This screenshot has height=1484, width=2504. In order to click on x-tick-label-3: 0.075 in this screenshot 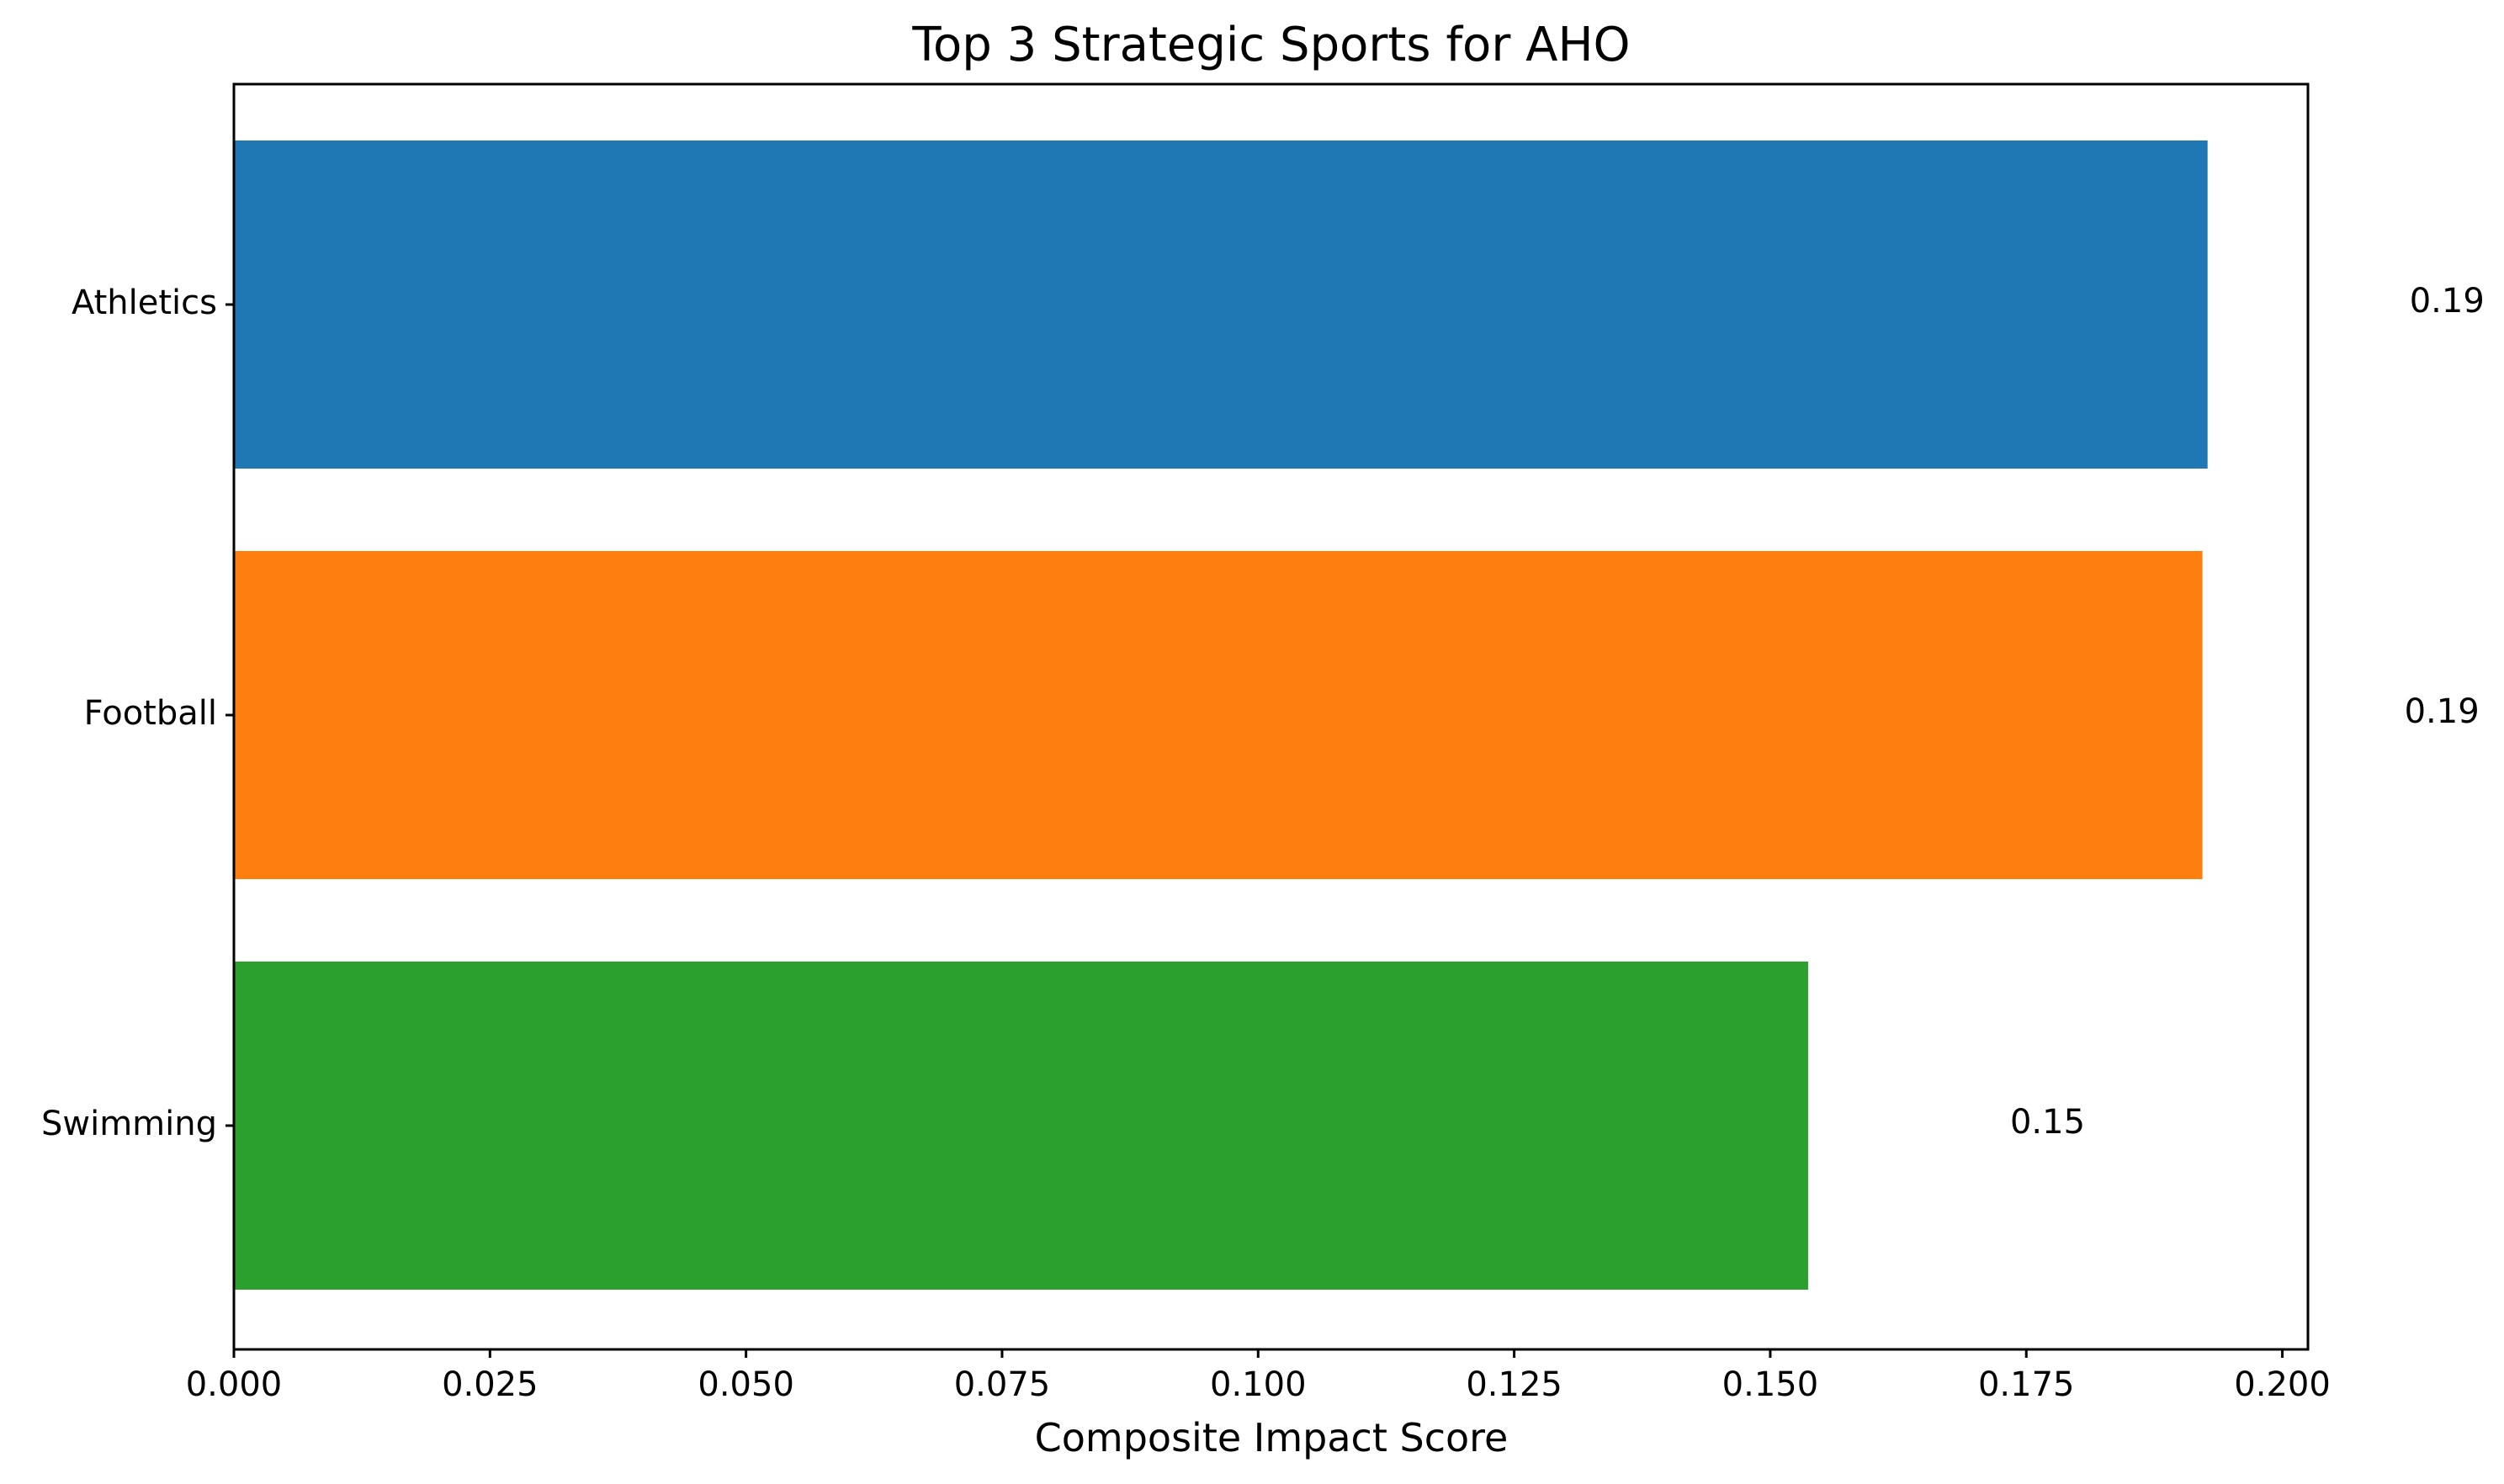, I will do `click(1002, 1384)`.